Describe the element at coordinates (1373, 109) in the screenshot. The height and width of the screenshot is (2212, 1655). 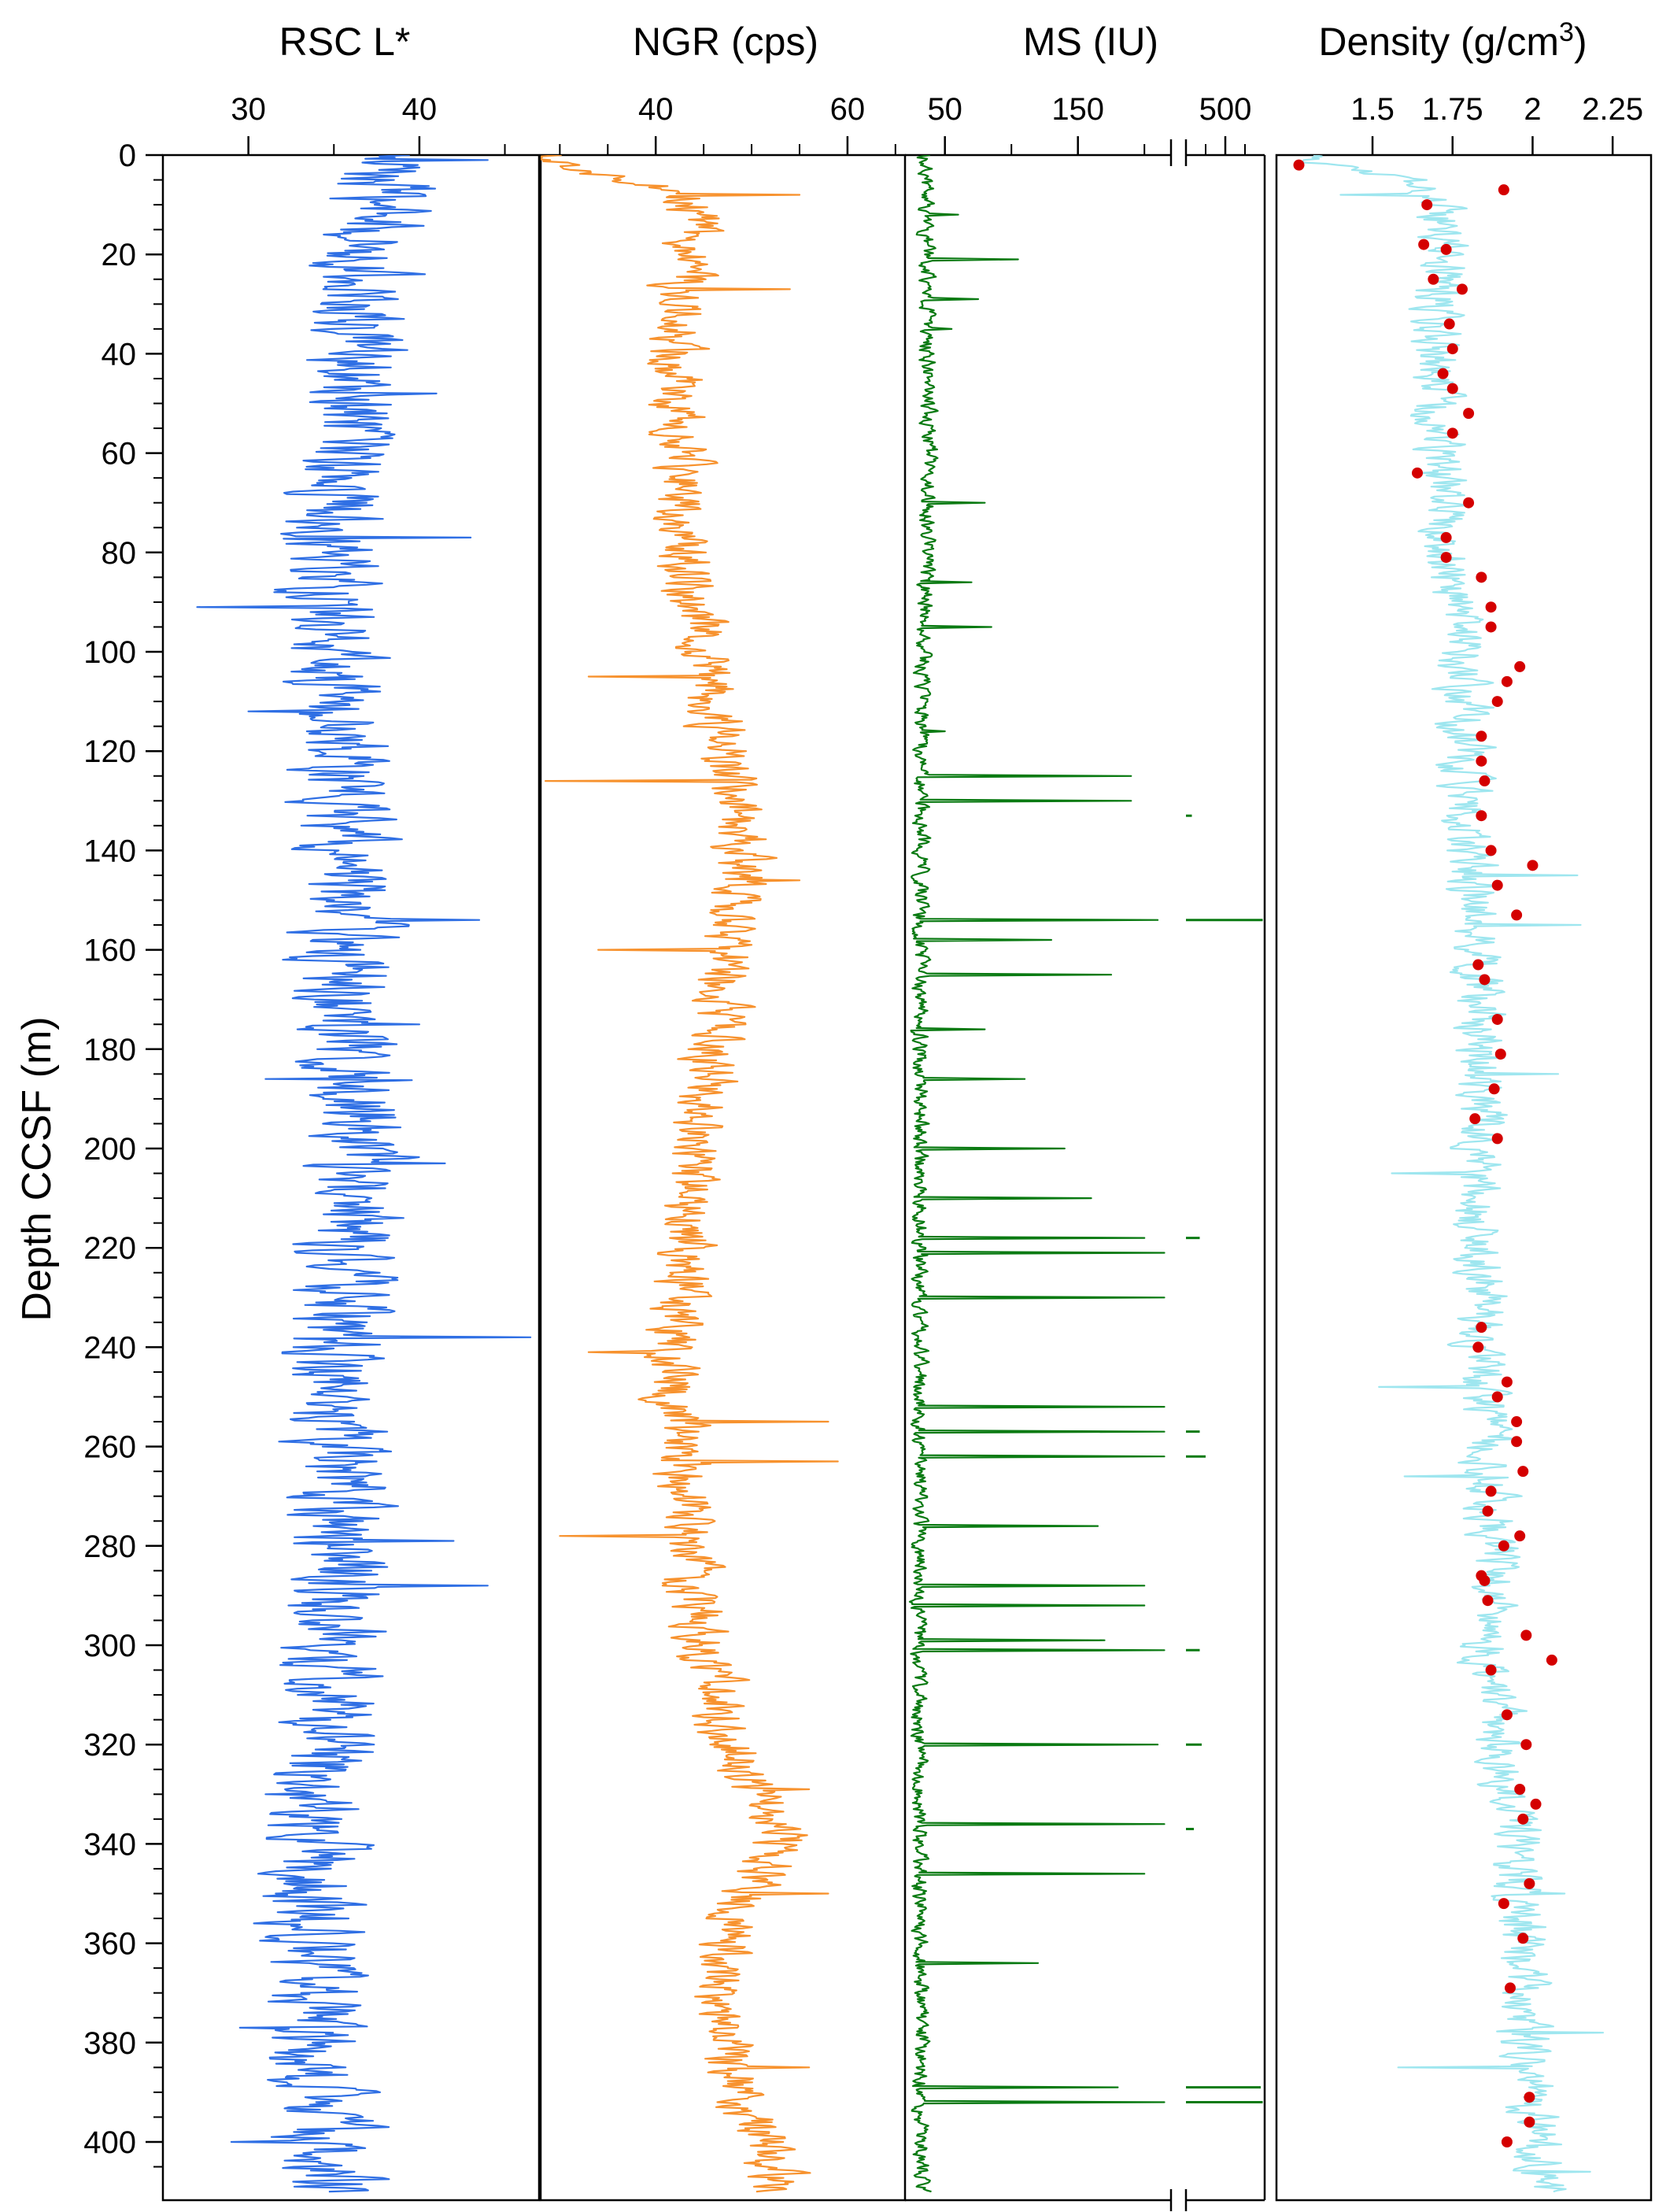
I see `x-tick-label: 1.5` at that location.